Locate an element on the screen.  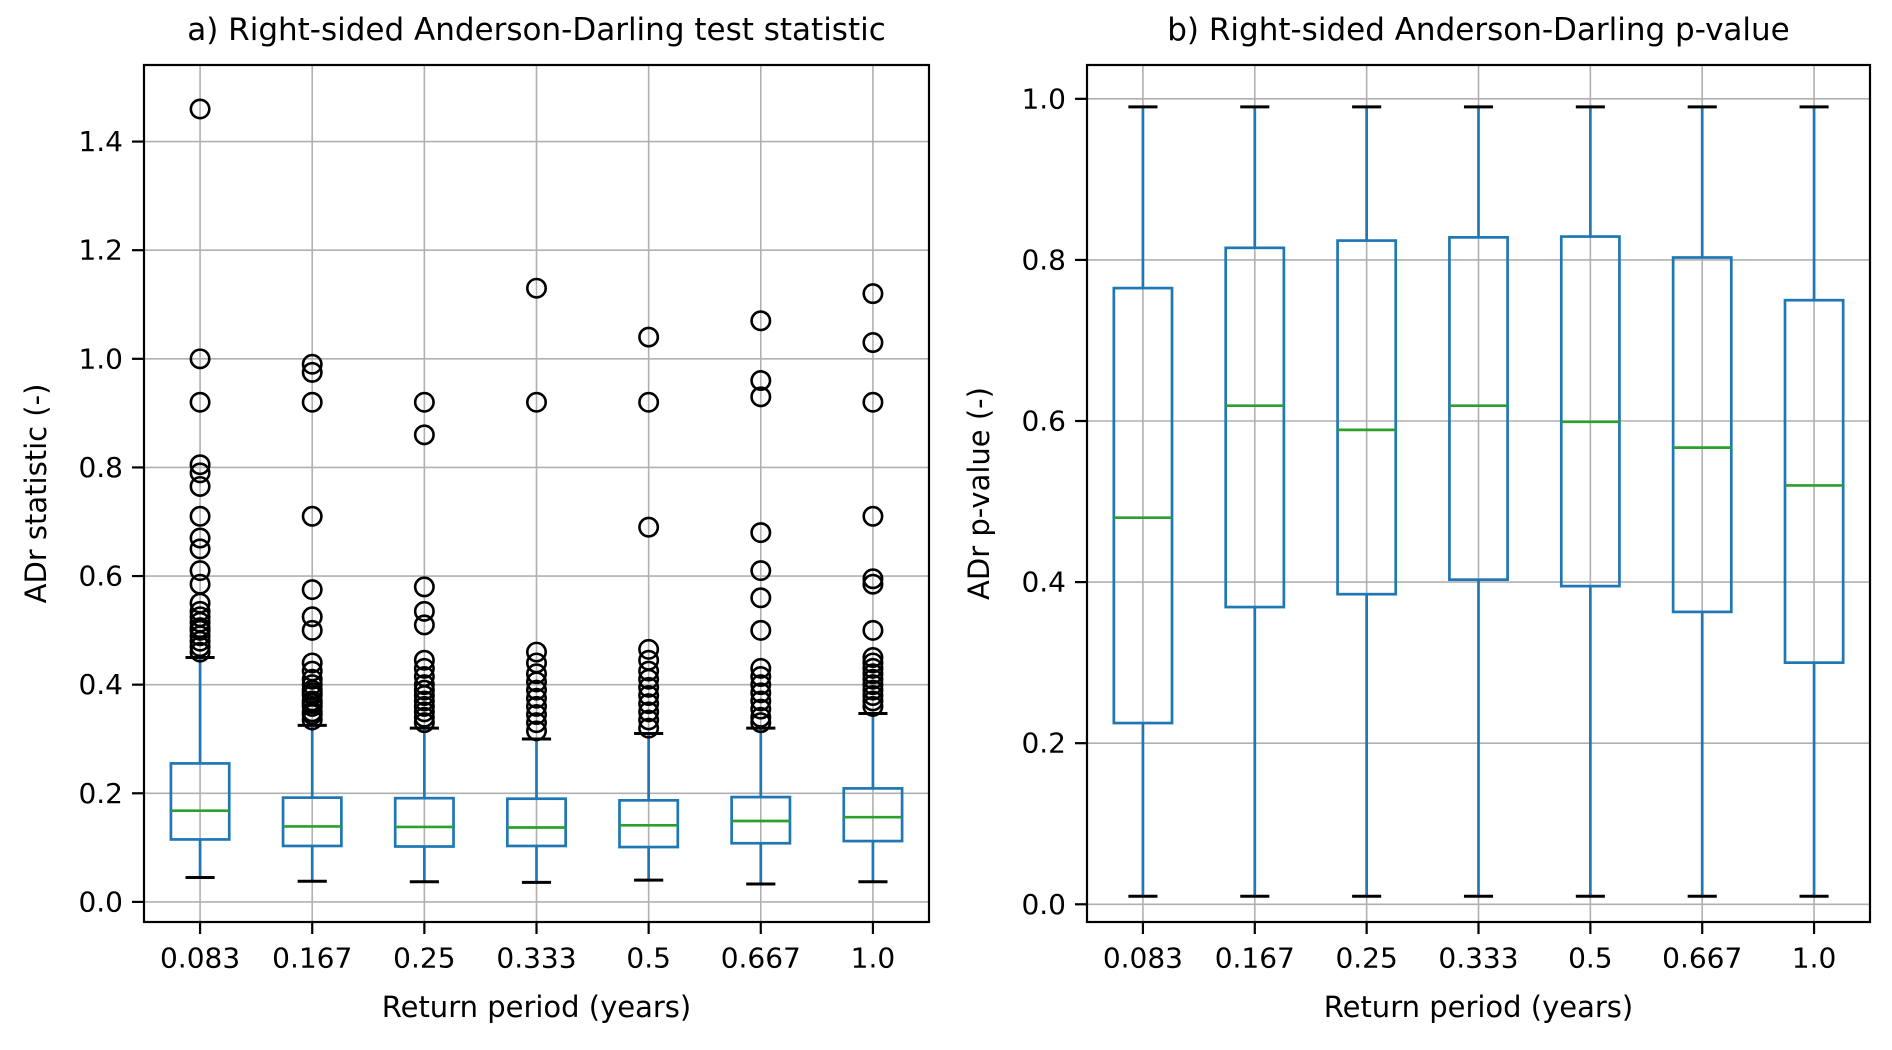
x-tick-label: 1.0 is located at coordinates (1814, 958).